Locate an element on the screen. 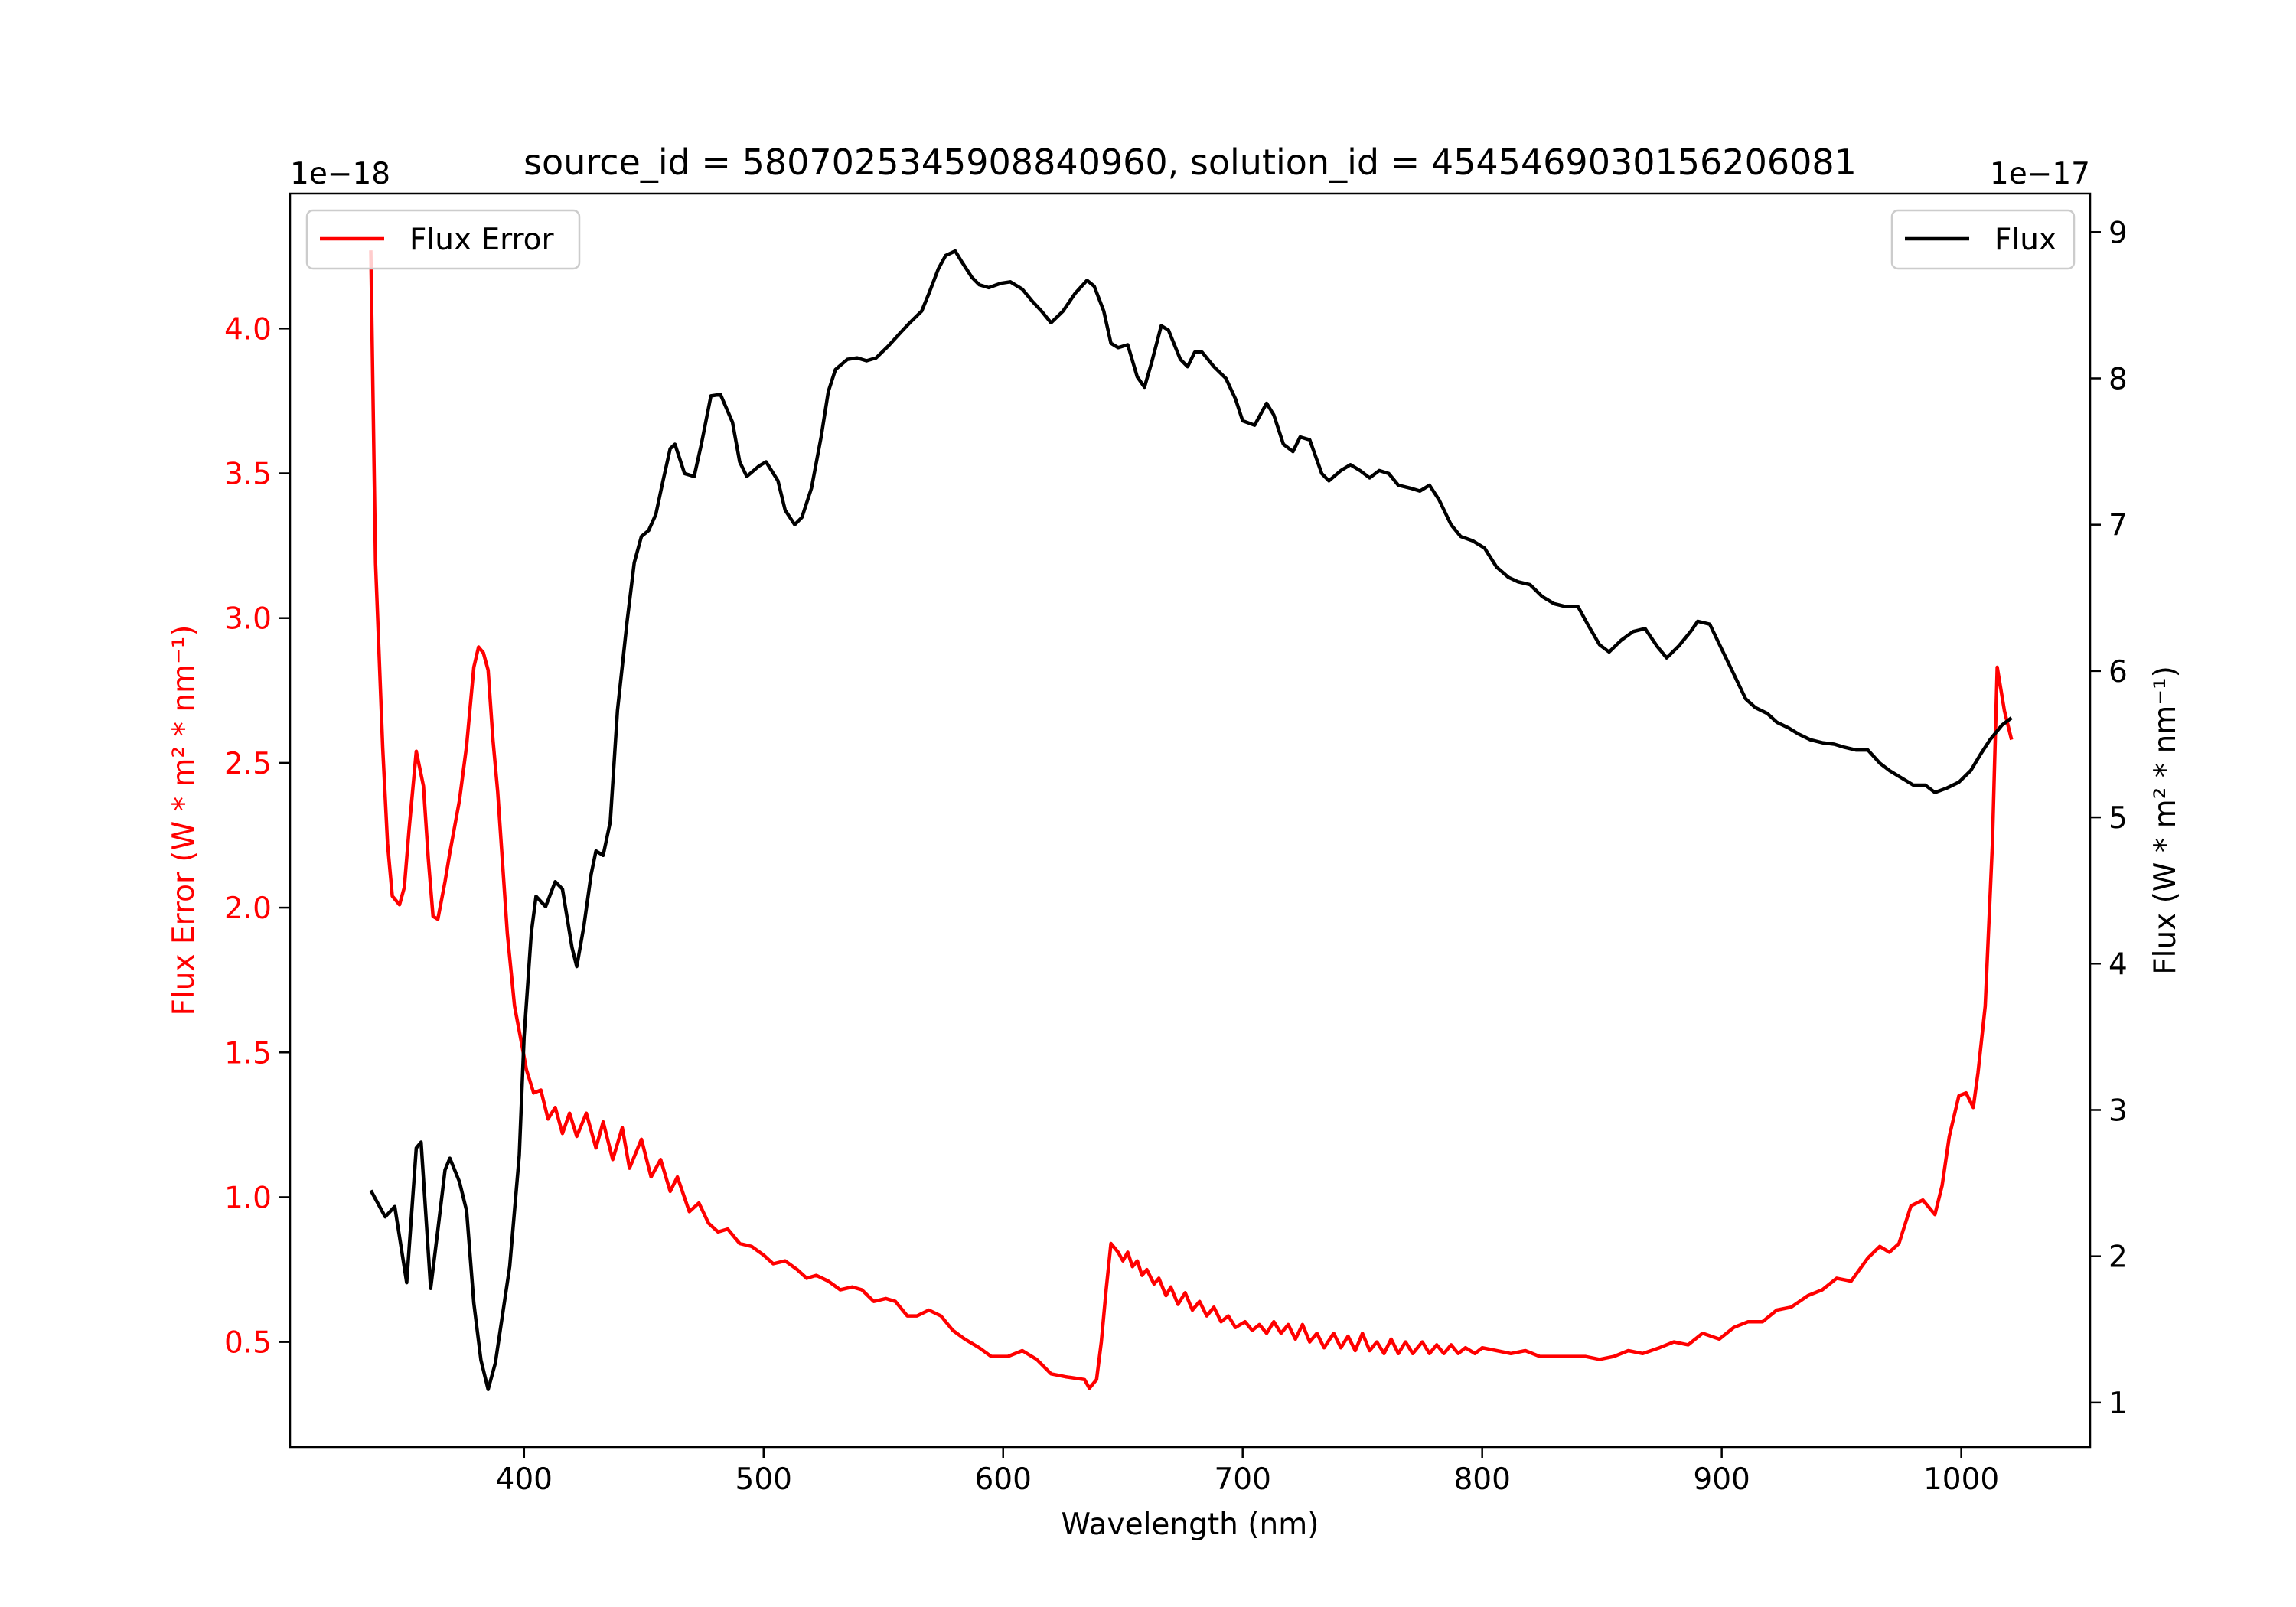  x-axis-label: Wavelength (nm) is located at coordinates (1190, 1525).